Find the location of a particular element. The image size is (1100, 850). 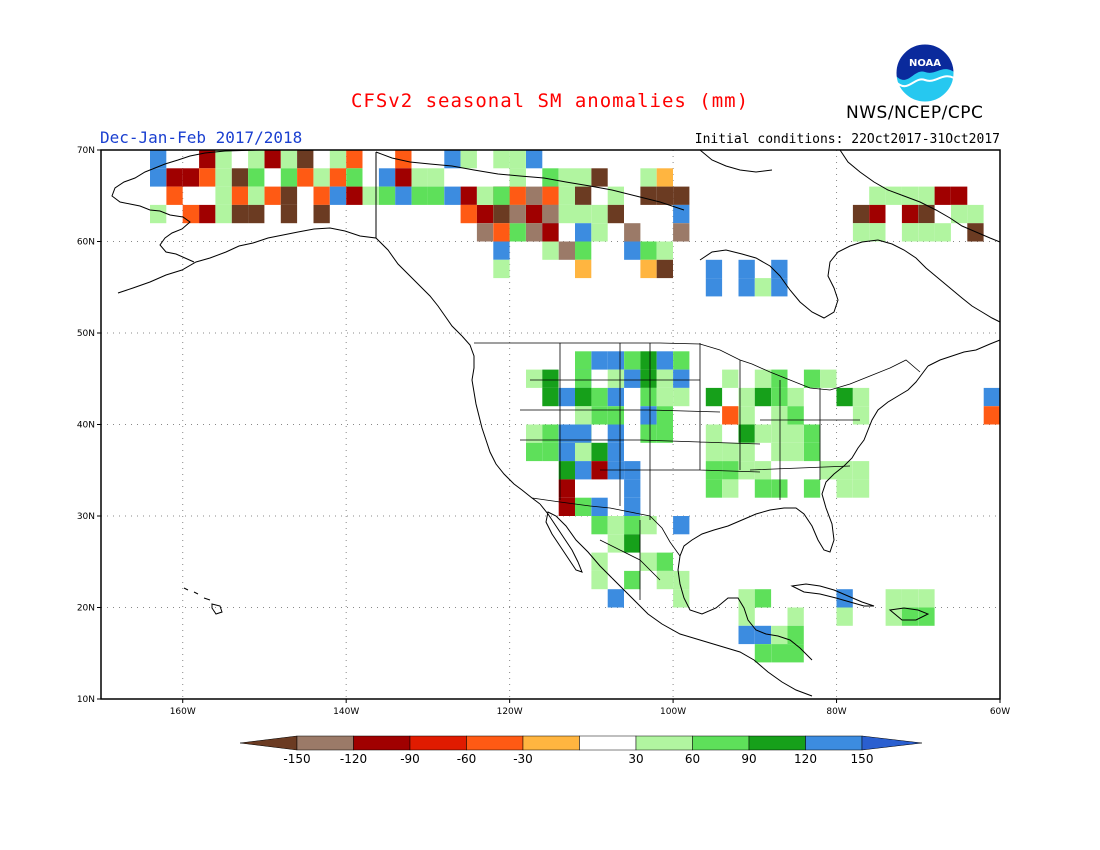

labrador-coast is located at coordinates (939, 281).